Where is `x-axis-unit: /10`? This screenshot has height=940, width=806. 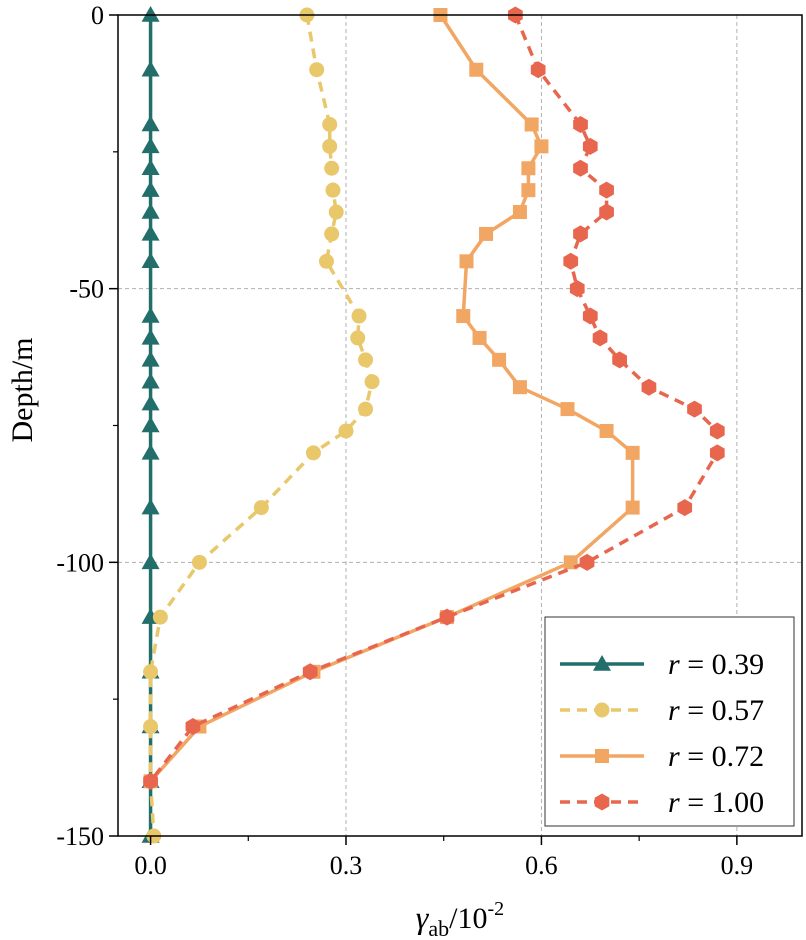 x-axis-unit: /10 is located at coordinates (468, 918).